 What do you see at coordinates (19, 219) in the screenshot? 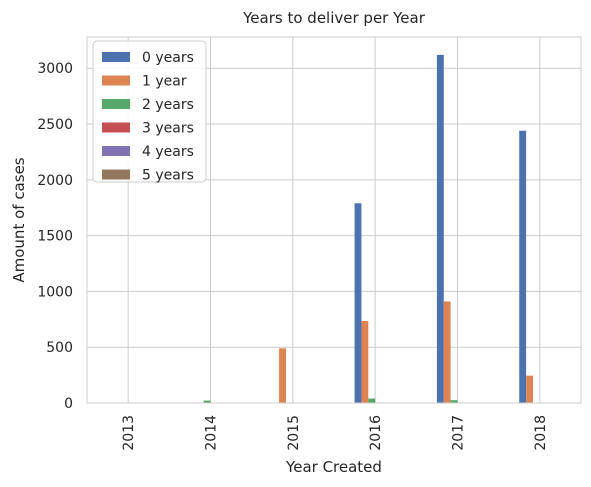
I see `y-axis-label: Amount of cases` at bounding box center [19, 219].